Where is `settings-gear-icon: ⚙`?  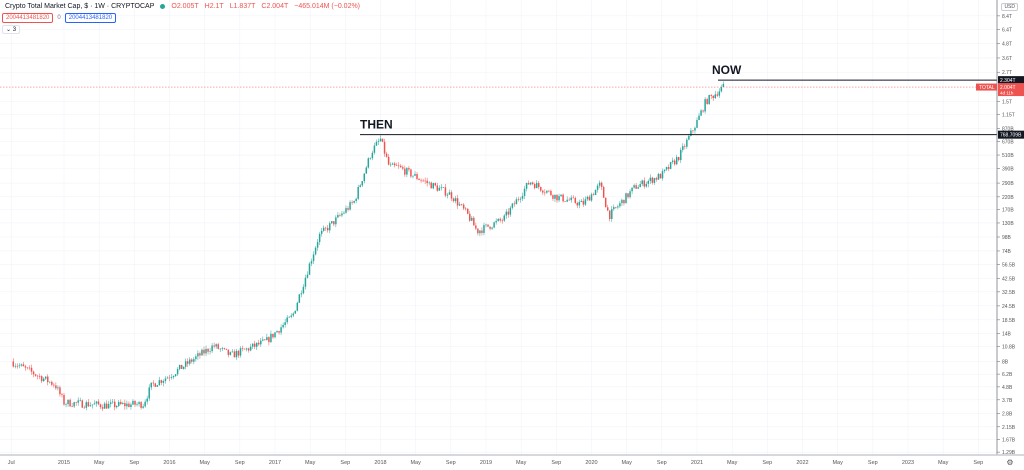
settings-gear-icon: ⚙ is located at coordinates (1009, 462).